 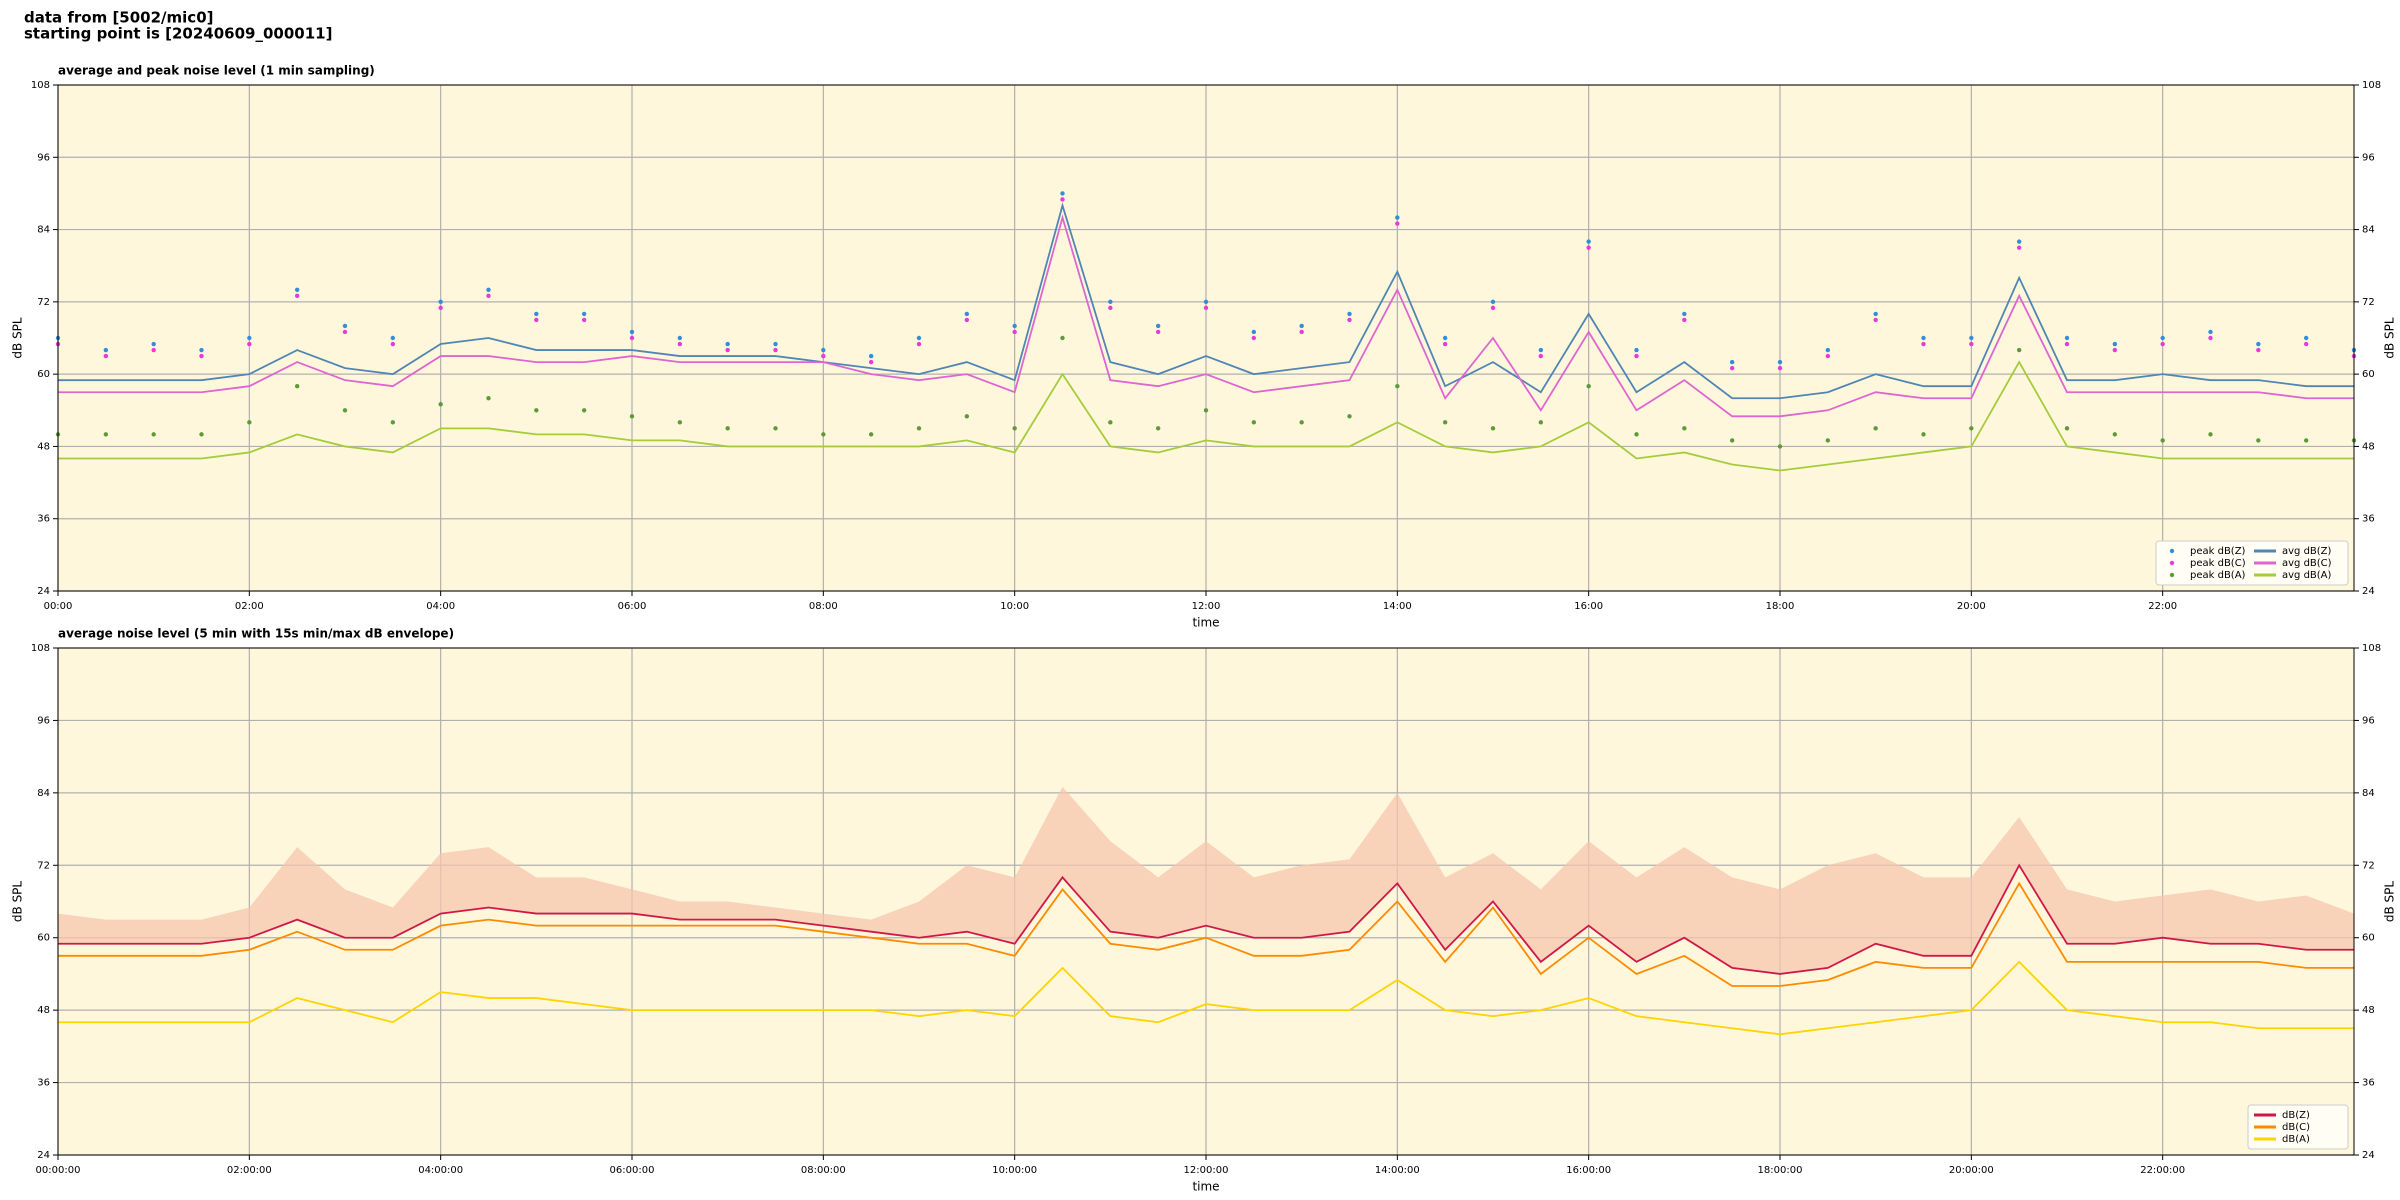 What do you see at coordinates (2218, 575) in the screenshot?
I see `legend-label: peak dB(A)` at bounding box center [2218, 575].